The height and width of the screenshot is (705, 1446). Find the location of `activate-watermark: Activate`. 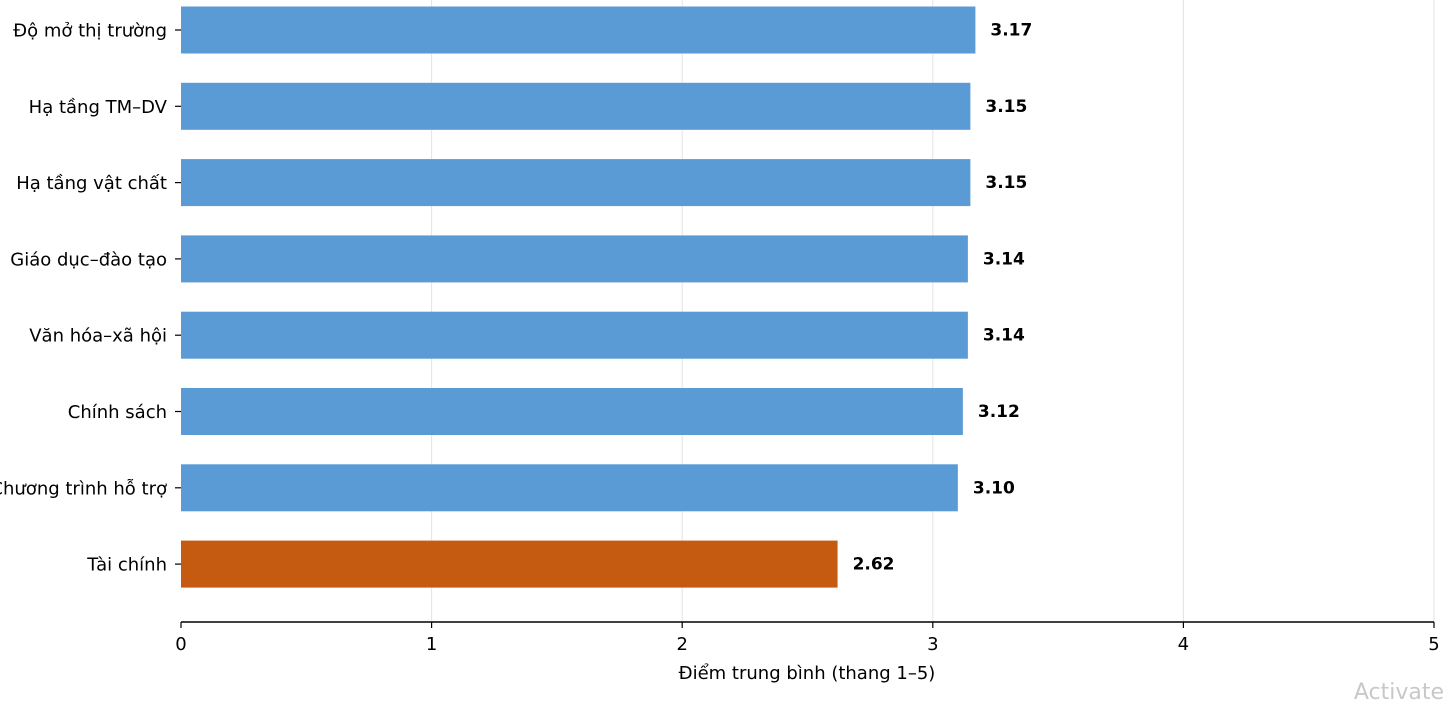

activate-watermark: Activate is located at coordinates (1398, 692).